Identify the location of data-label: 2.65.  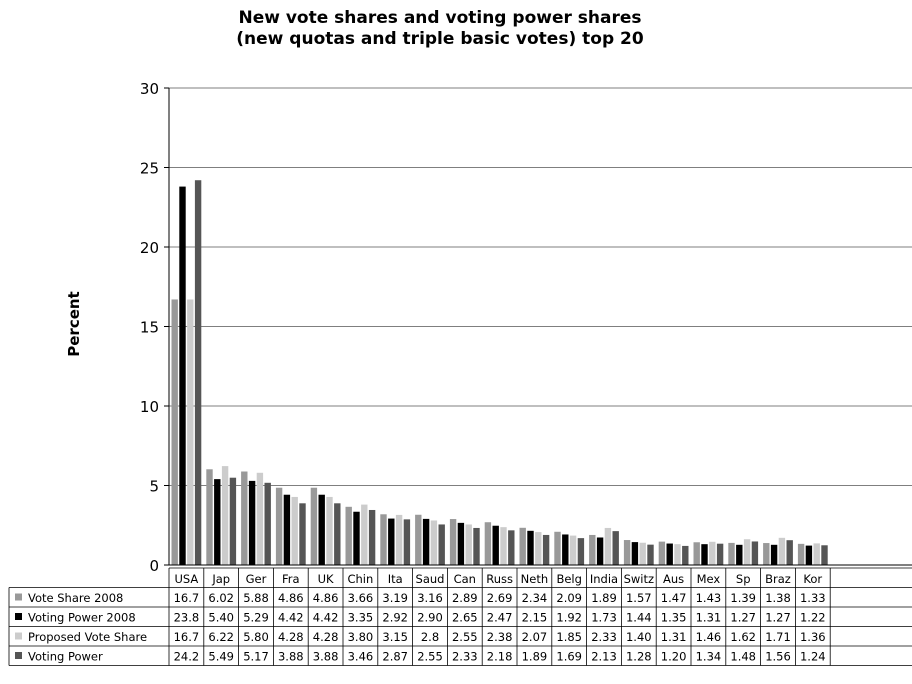
(465, 618).